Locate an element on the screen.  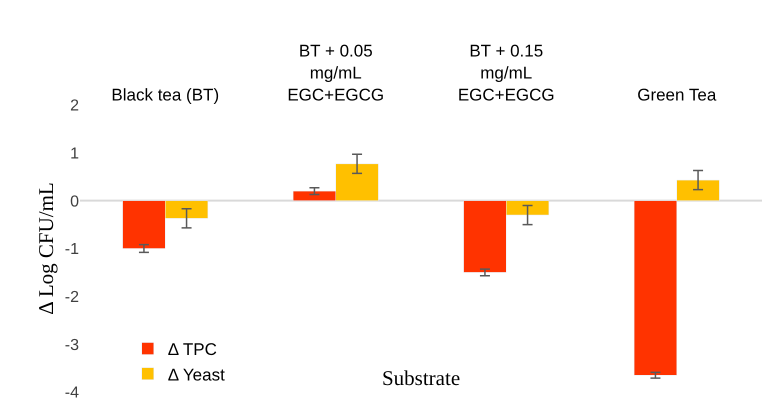
legend-label: Δ Yeast is located at coordinates (197, 374).